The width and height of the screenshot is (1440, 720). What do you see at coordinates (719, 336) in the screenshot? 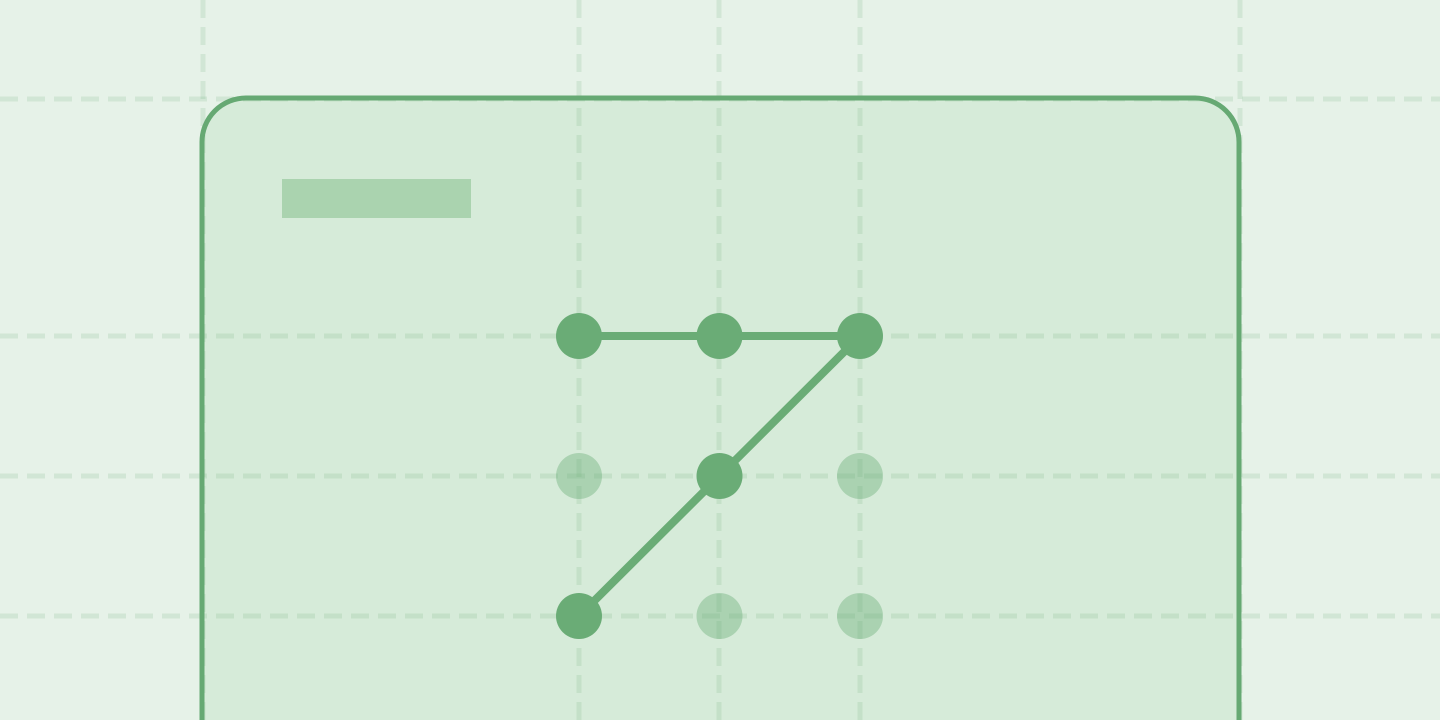
I see `pattern-dot-r0c1-active` at bounding box center [719, 336].